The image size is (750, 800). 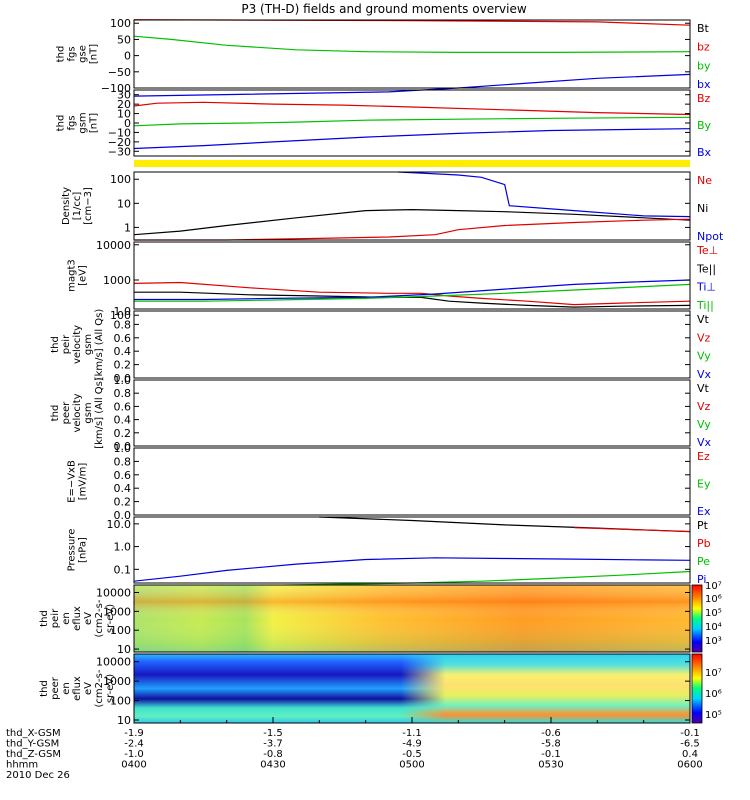 I want to click on y-axis-label: velocity, so click(x=77, y=344).